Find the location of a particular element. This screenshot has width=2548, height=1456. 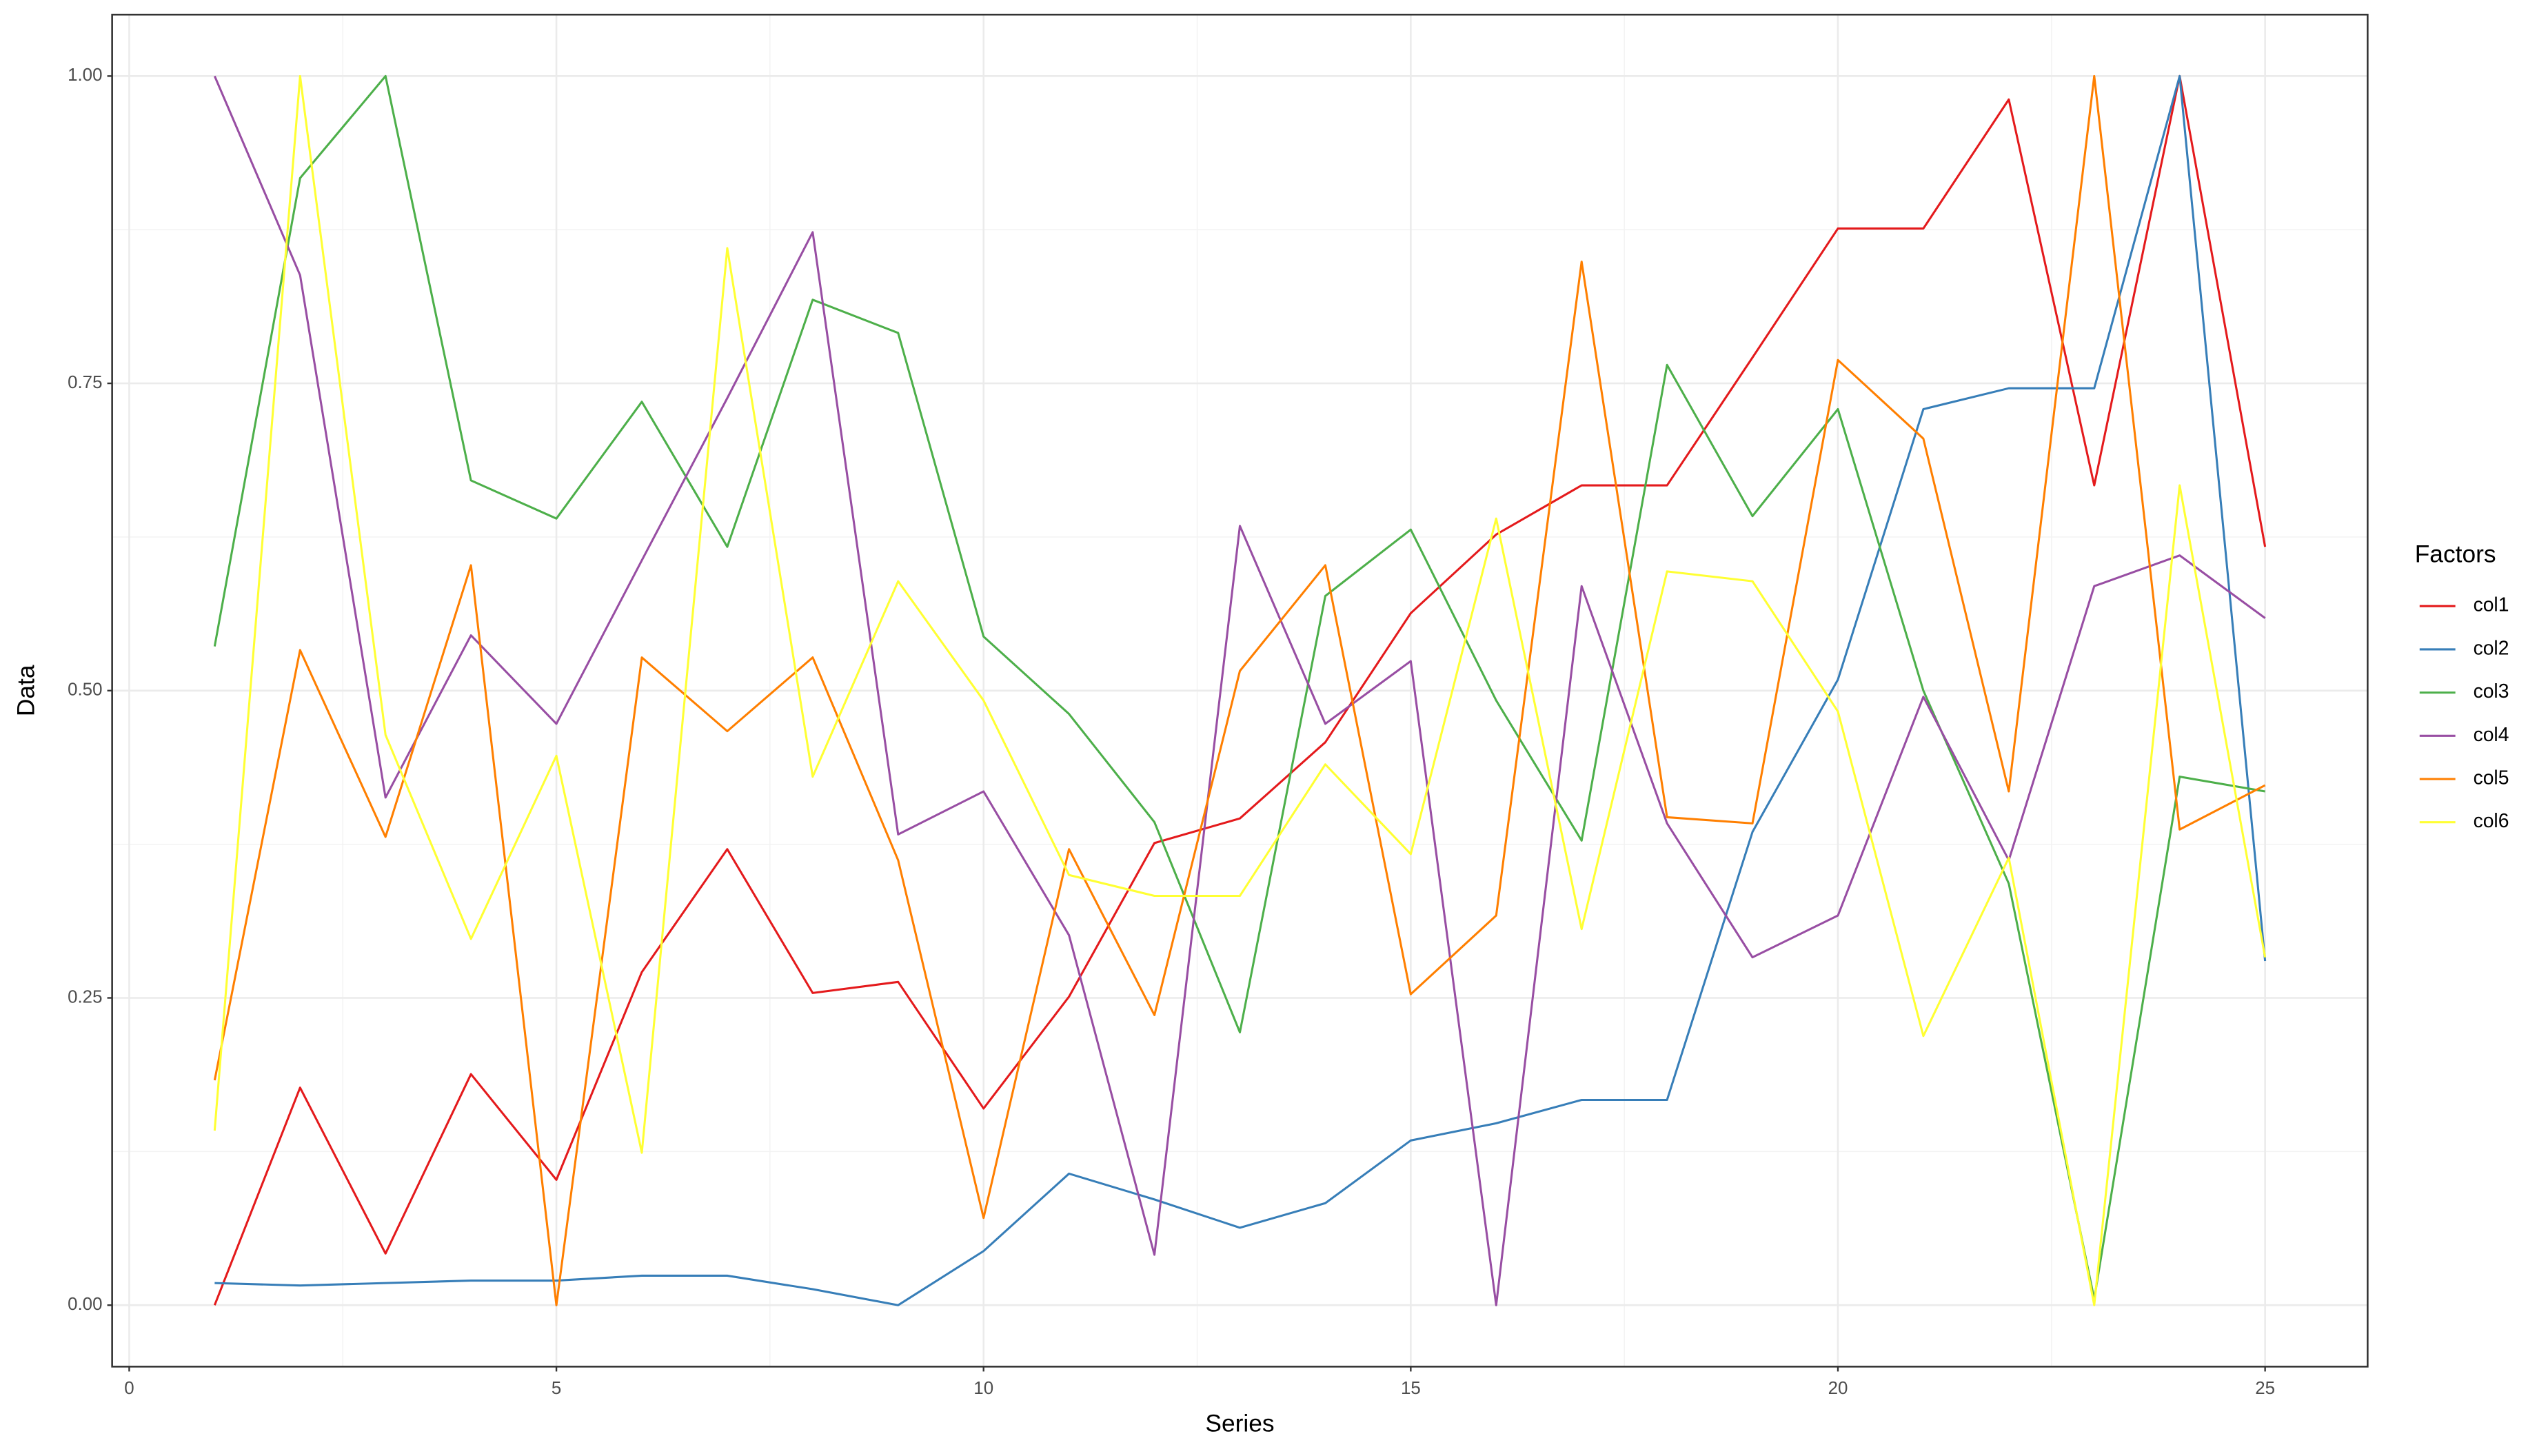

y-tick-label: 1.00 is located at coordinates (85, 75).